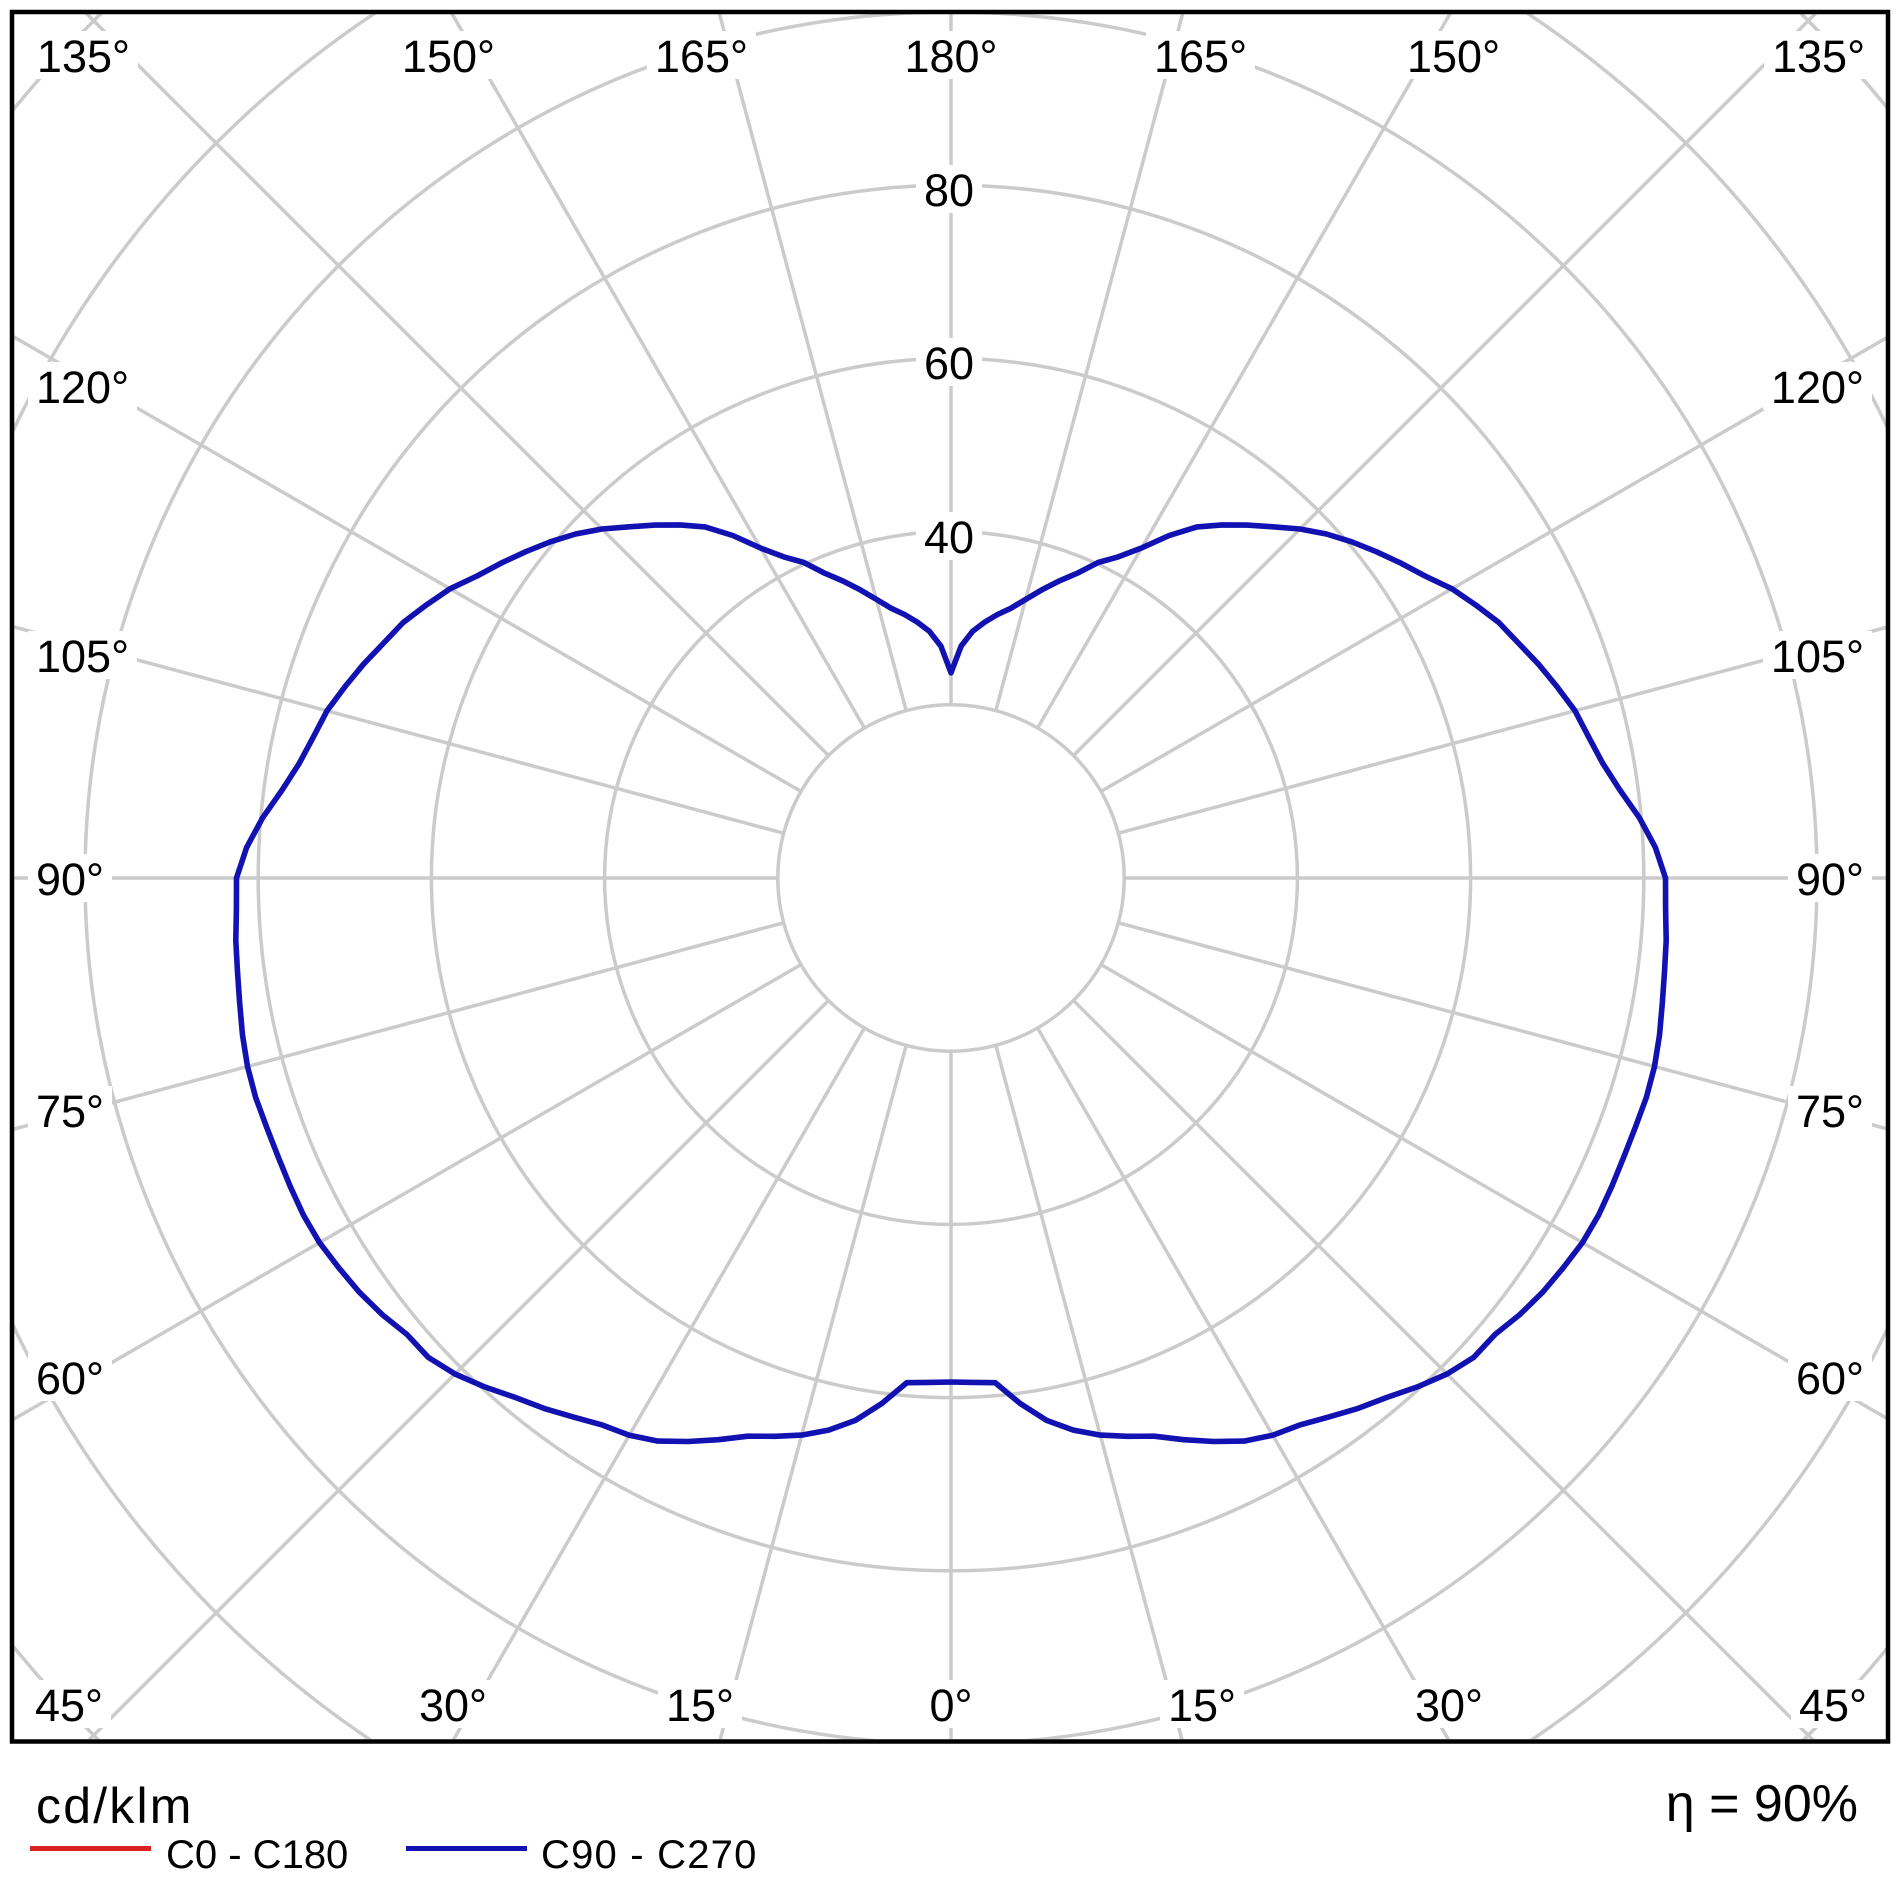 This screenshot has height=1900, width=1900. Describe the element at coordinates (950, 56) in the screenshot. I see `svg-text: 180°` at that location.